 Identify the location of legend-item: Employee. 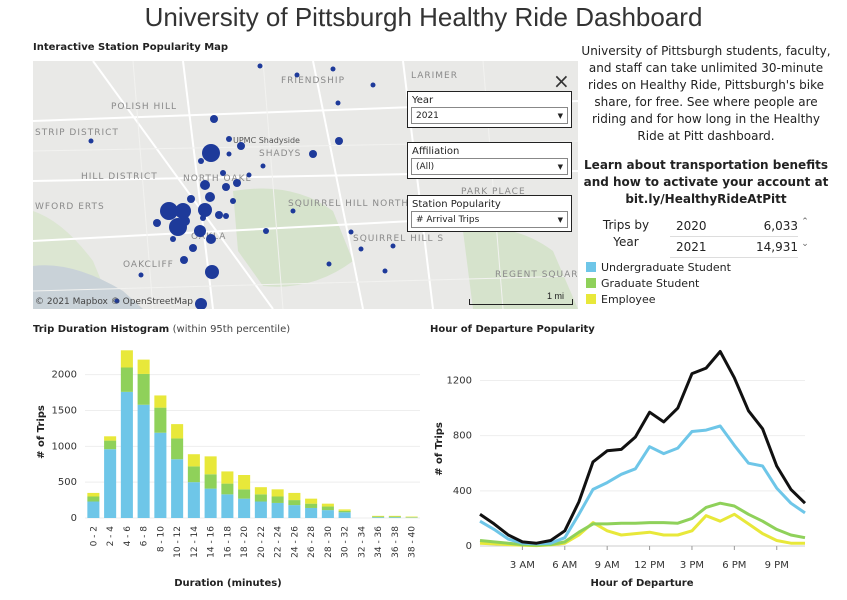
(658, 299).